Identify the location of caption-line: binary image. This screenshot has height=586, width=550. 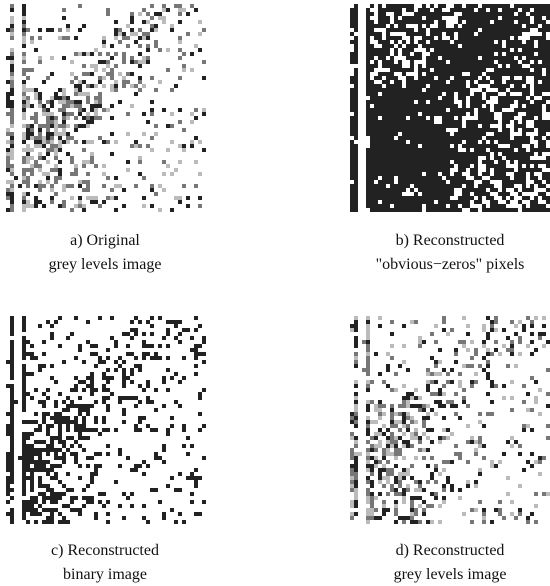
(105, 574).